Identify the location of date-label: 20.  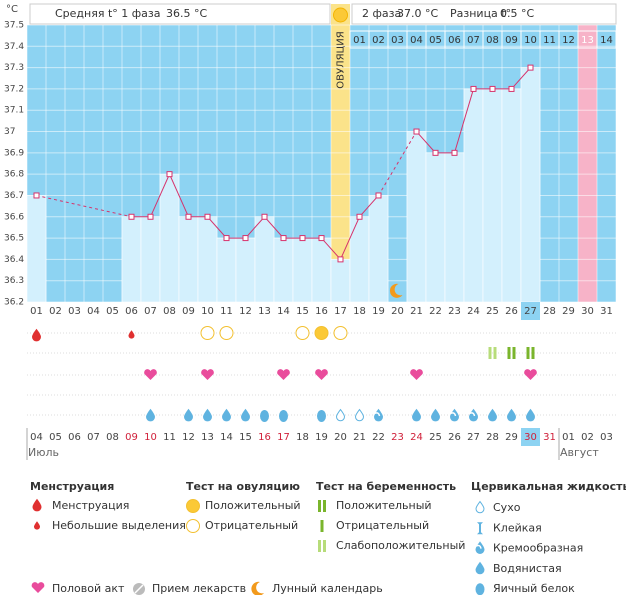
(340, 437).